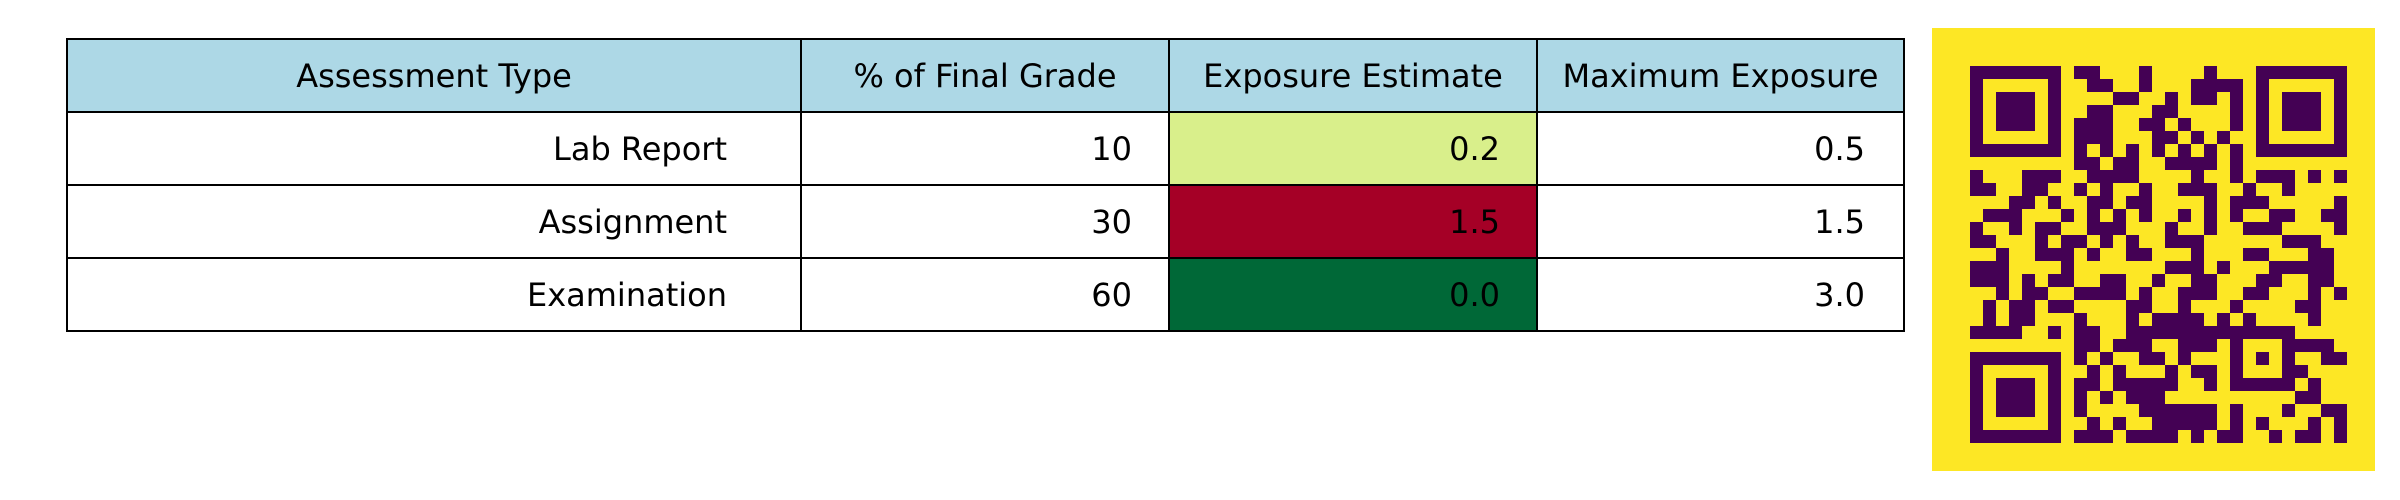 Image resolution: width=2400 pixels, height=500 pixels. I want to click on column-header-assessment-type: Assessment Type, so click(434, 75).